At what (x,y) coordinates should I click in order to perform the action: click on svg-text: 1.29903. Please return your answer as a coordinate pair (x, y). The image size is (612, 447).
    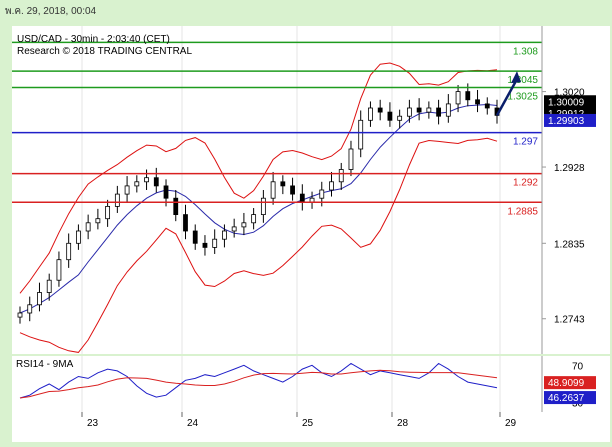
    Looking at the image, I should click on (566, 121).